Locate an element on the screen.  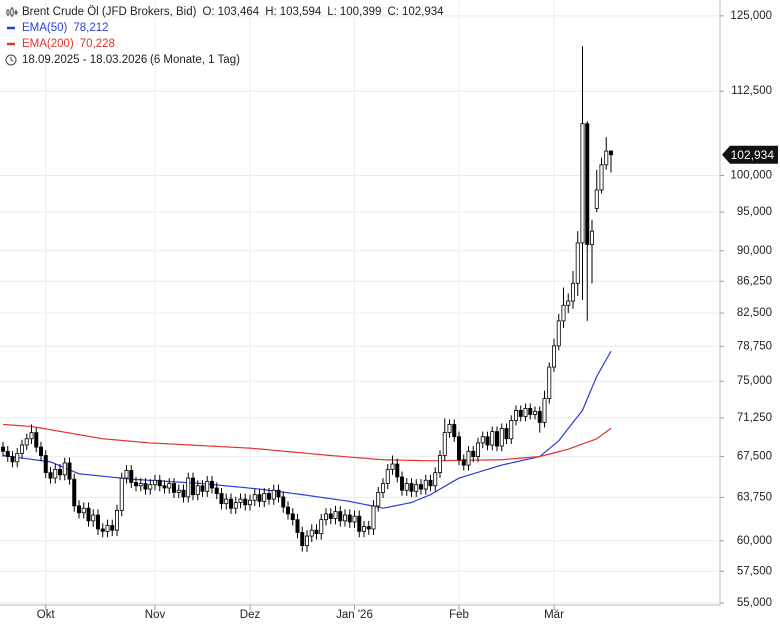
series-last: 78,212 is located at coordinates (90, 28).